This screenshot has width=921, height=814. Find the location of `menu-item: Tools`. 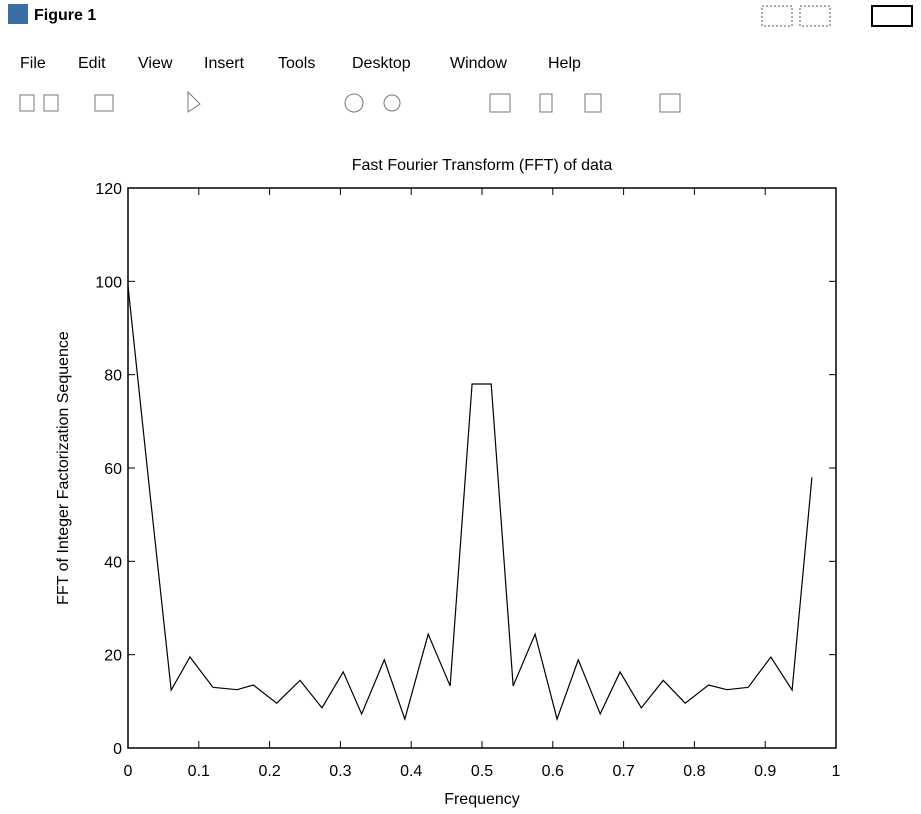

menu-item: Tools is located at coordinates (296, 63).